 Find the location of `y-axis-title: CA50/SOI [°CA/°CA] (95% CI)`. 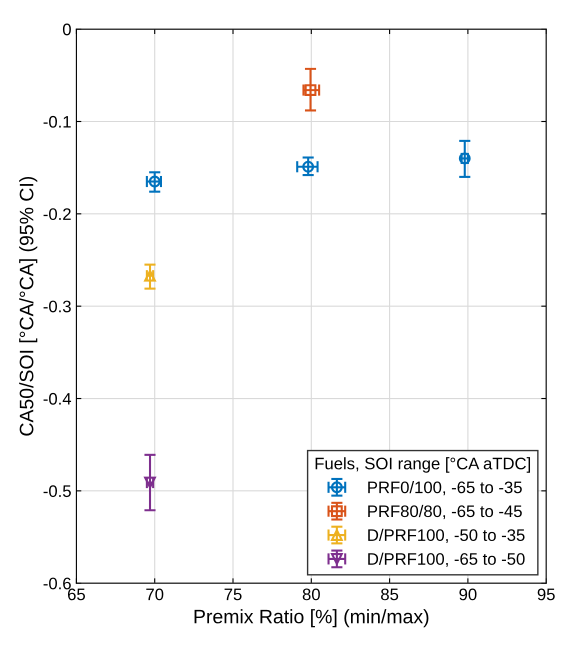

y-axis-title: CA50/SOI [°CA/°CA] (95% CI) is located at coordinates (28, 306).